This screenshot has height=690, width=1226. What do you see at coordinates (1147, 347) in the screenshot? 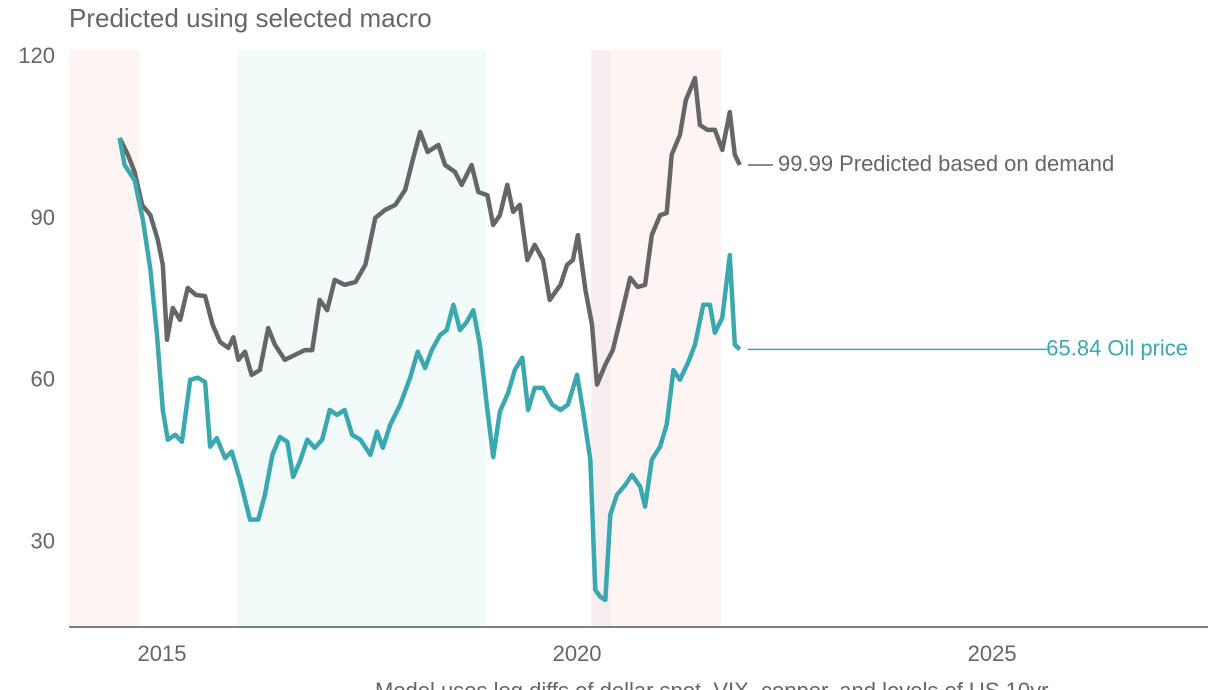
I see `end-label-name: Oil price` at bounding box center [1147, 347].